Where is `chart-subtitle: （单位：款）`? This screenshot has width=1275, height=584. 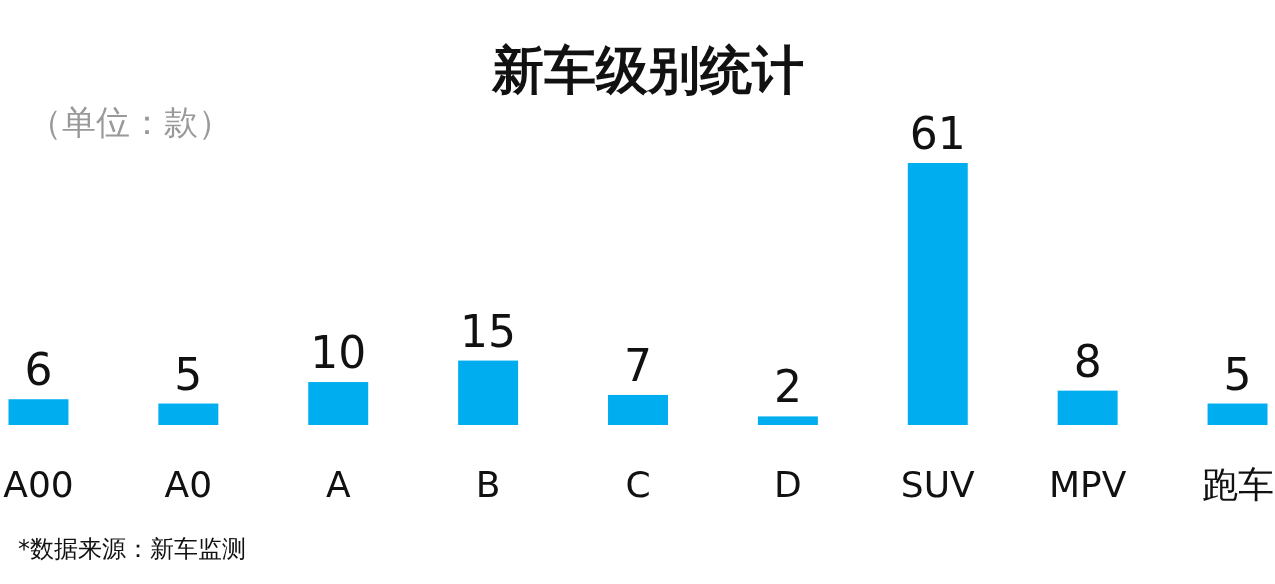 chart-subtitle: （单位：款） is located at coordinates (130, 122).